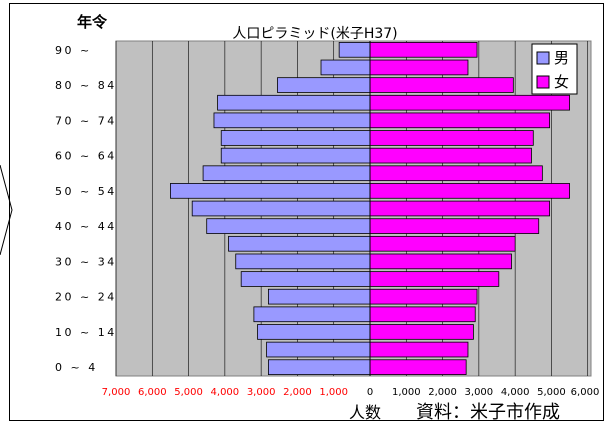 The width and height of the screenshot is (607, 423). What do you see at coordinates (561, 82) in the screenshot?
I see `legend-label-female: 女` at bounding box center [561, 82].